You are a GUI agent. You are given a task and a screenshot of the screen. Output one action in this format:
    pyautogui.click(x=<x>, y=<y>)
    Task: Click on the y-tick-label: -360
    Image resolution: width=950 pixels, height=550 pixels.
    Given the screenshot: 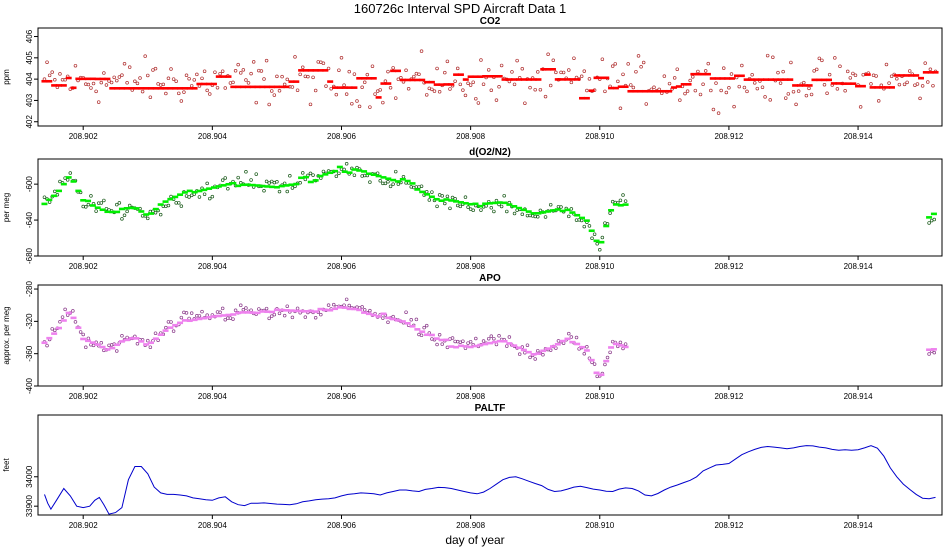 What is the action you would take?
    pyautogui.click(x=29, y=353)
    